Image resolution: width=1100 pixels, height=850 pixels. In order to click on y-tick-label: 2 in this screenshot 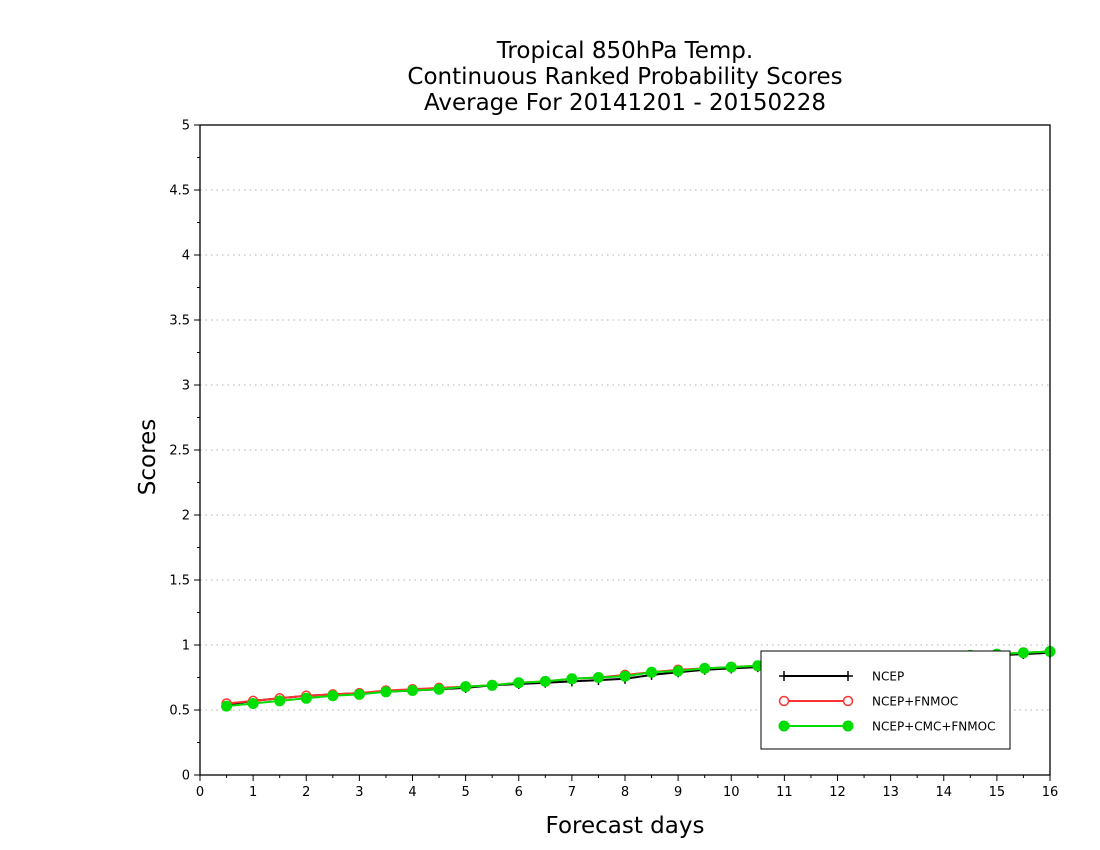, I will do `click(186, 516)`.